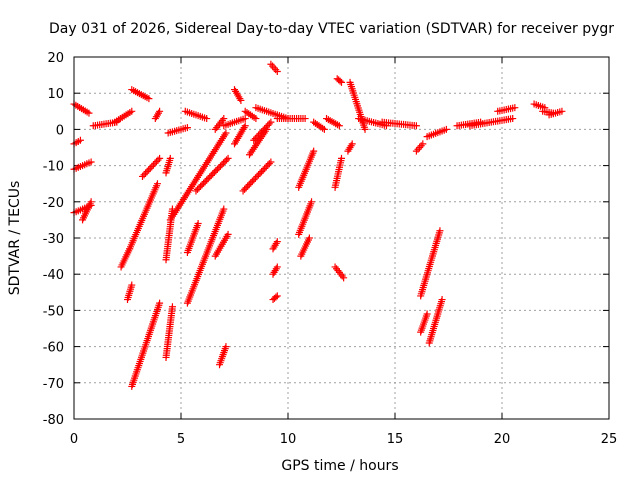 Image resolution: width=640 pixels, height=480 pixels. Describe the element at coordinates (181, 439) in the screenshot. I see `x-tick-label: 5` at that location.